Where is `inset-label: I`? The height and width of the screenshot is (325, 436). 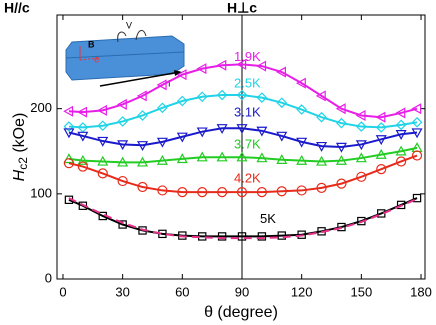 inset-label: I is located at coordinates (169, 83).